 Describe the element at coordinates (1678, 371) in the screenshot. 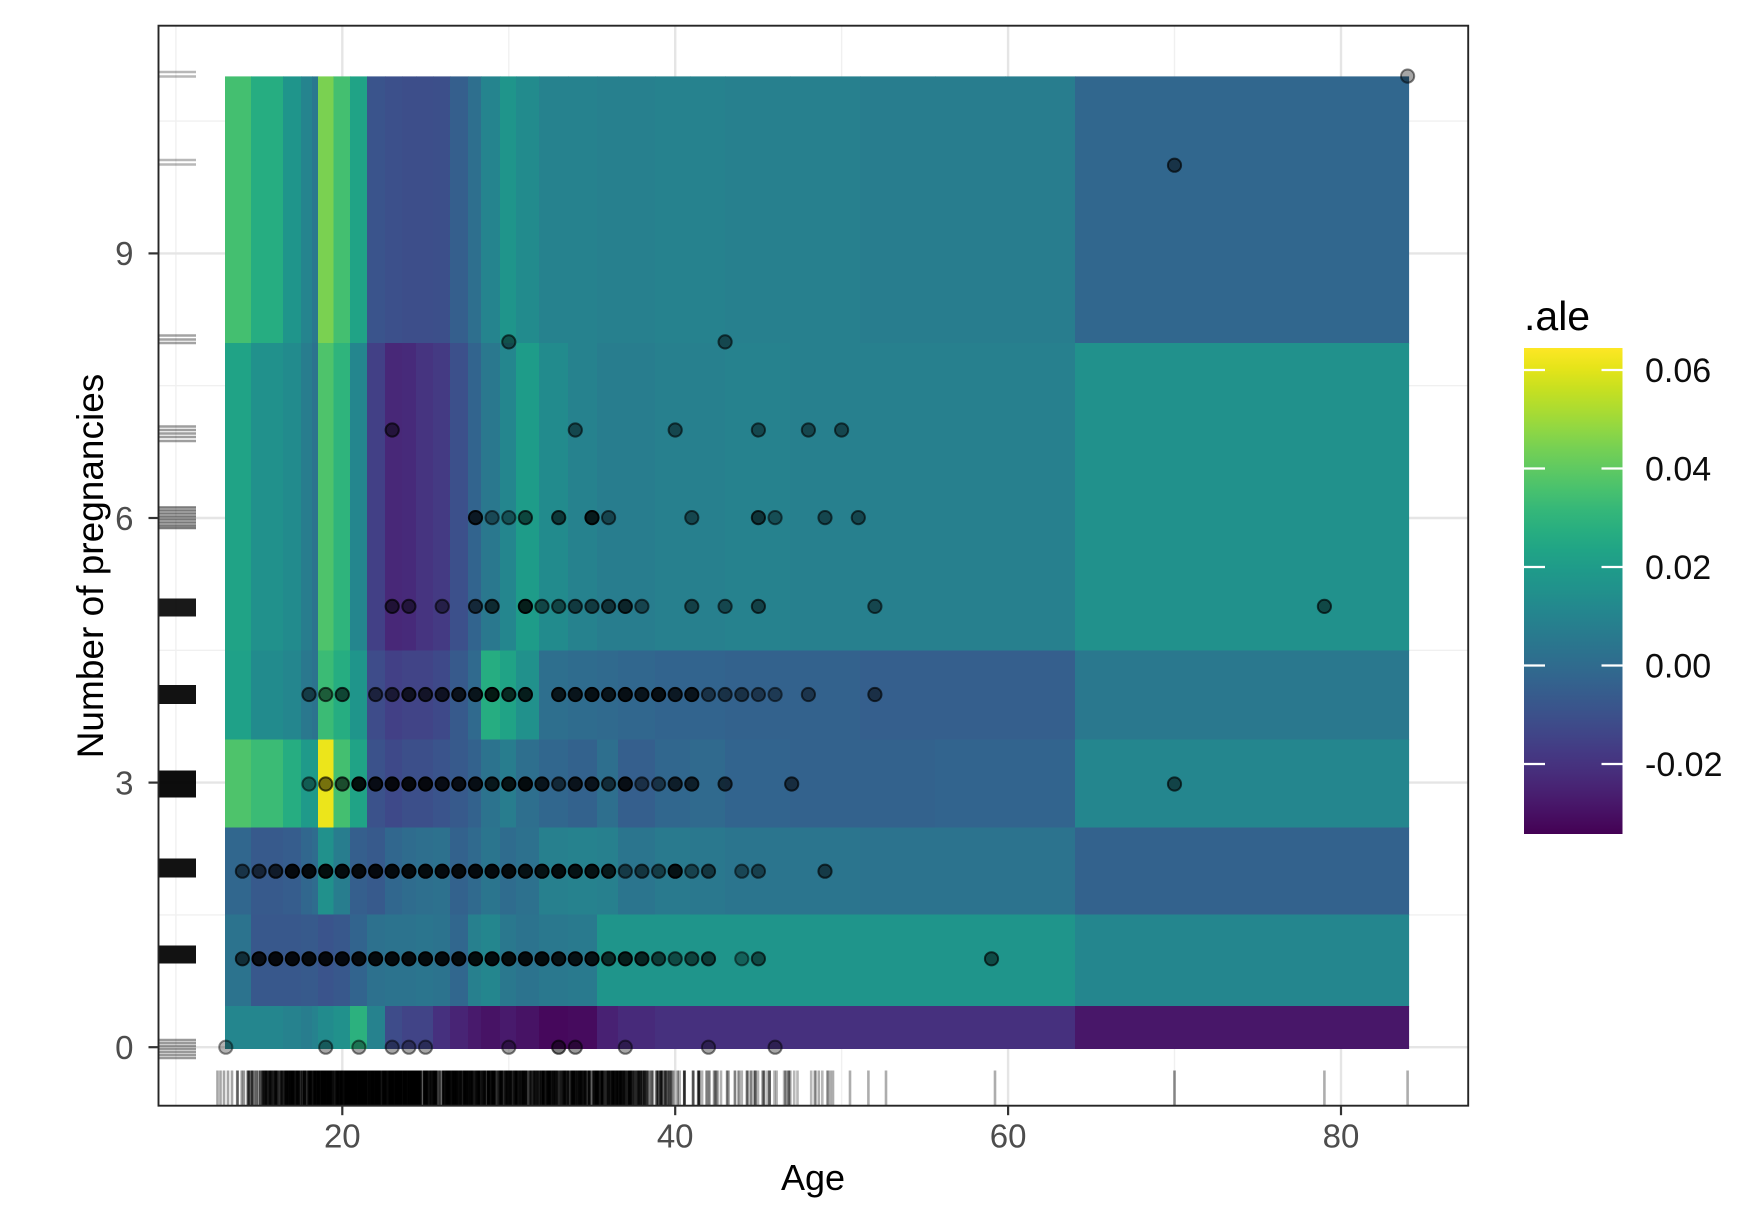

I see `svg-text: 0.06` at that location.